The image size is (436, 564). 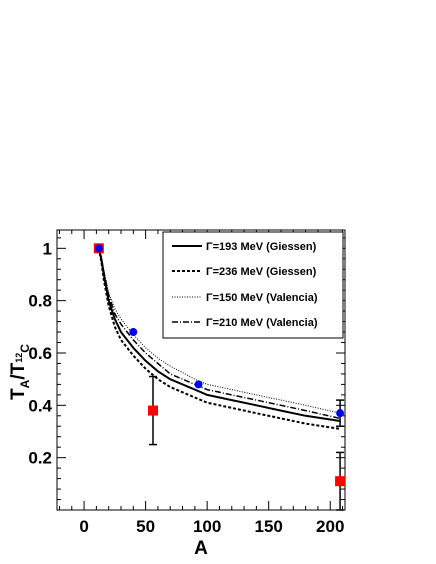 What do you see at coordinates (261, 272) in the screenshot?
I see `legend-label-2: Γ=236 MeV (Giessen)` at bounding box center [261, 272].